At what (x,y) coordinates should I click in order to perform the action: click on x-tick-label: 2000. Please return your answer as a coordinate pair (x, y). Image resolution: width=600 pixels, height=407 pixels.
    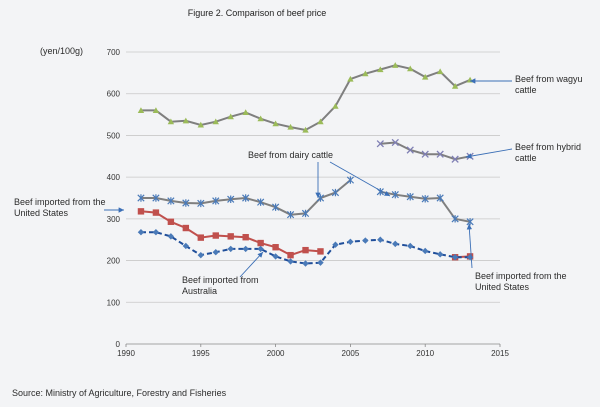
    Looking at the image, I should click on (276, 353).